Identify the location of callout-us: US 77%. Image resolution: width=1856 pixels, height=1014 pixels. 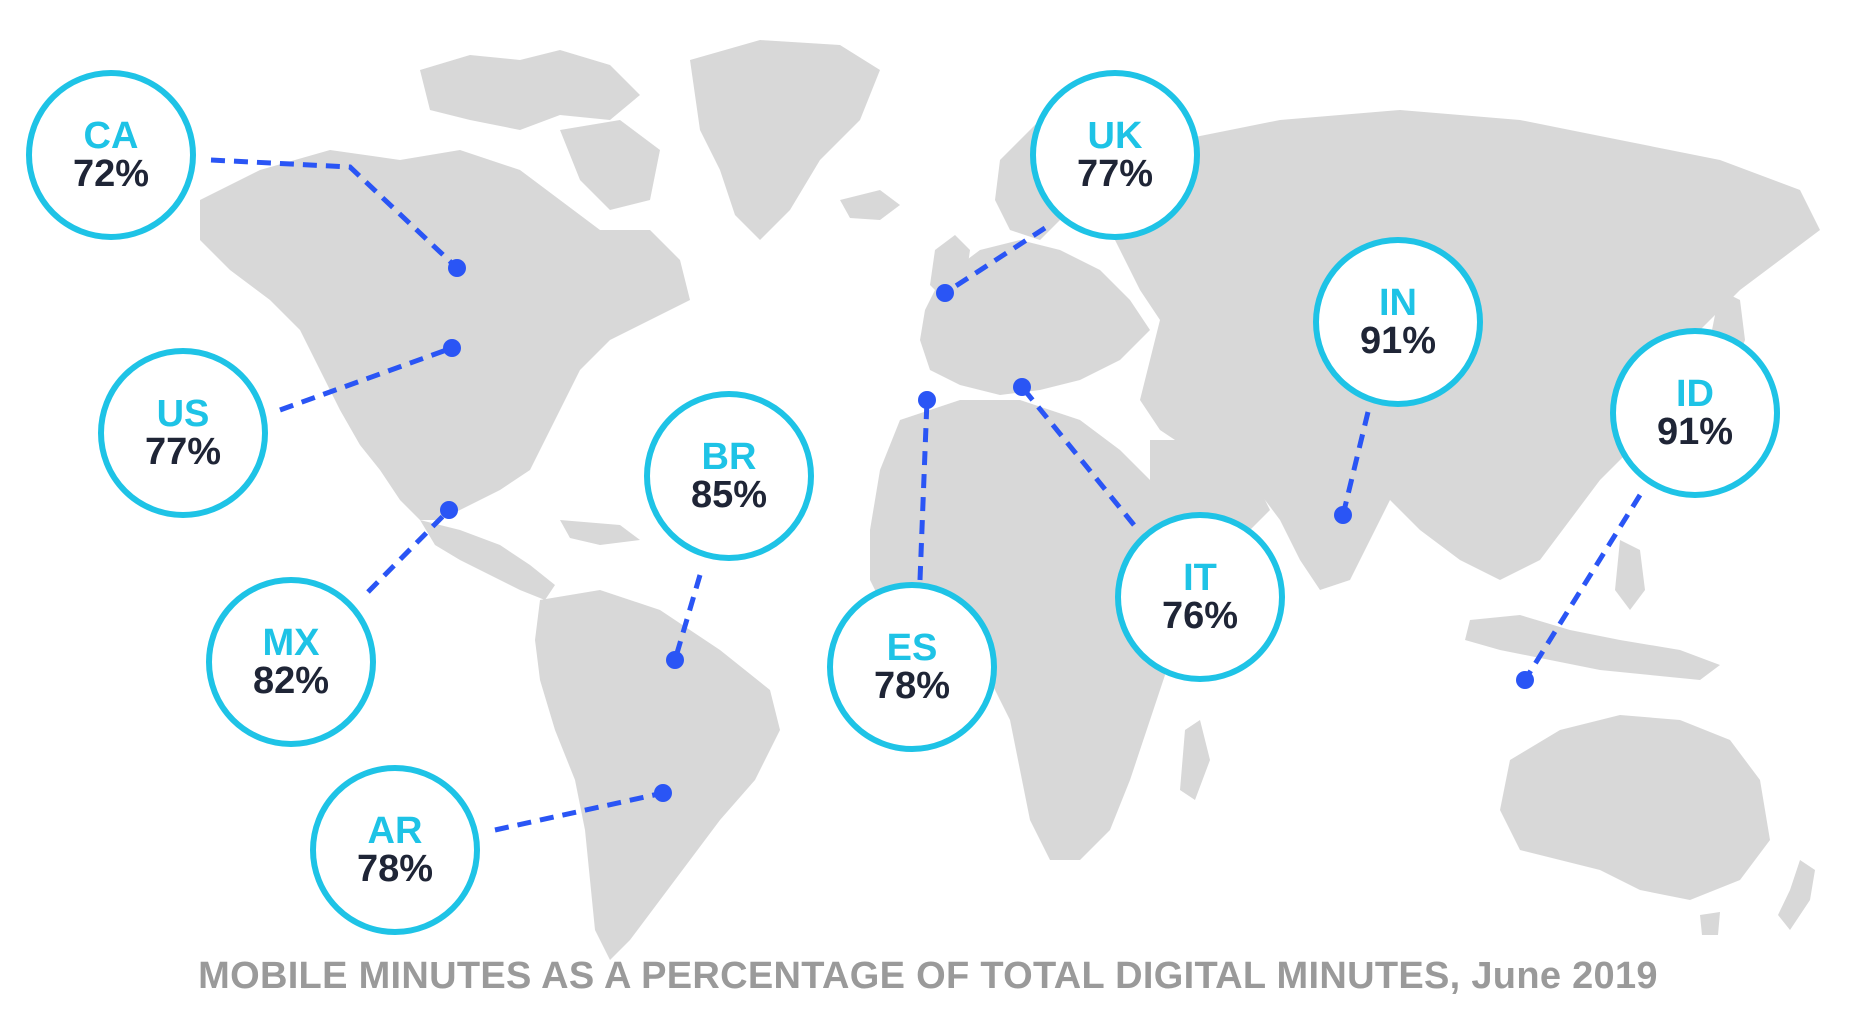
(183, 433).